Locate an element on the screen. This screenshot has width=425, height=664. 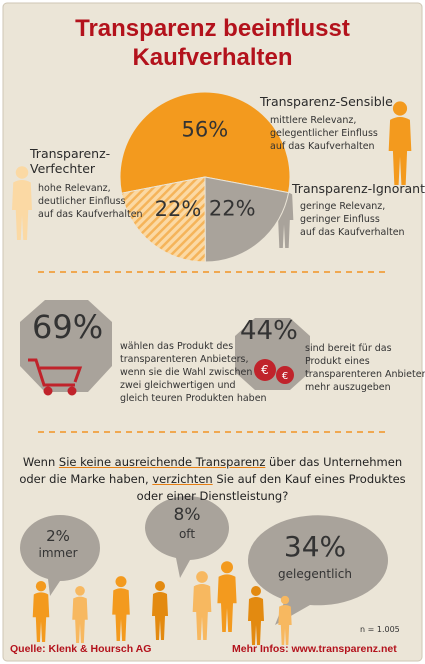
value-label: 56% is located at coordinates (204, 129).